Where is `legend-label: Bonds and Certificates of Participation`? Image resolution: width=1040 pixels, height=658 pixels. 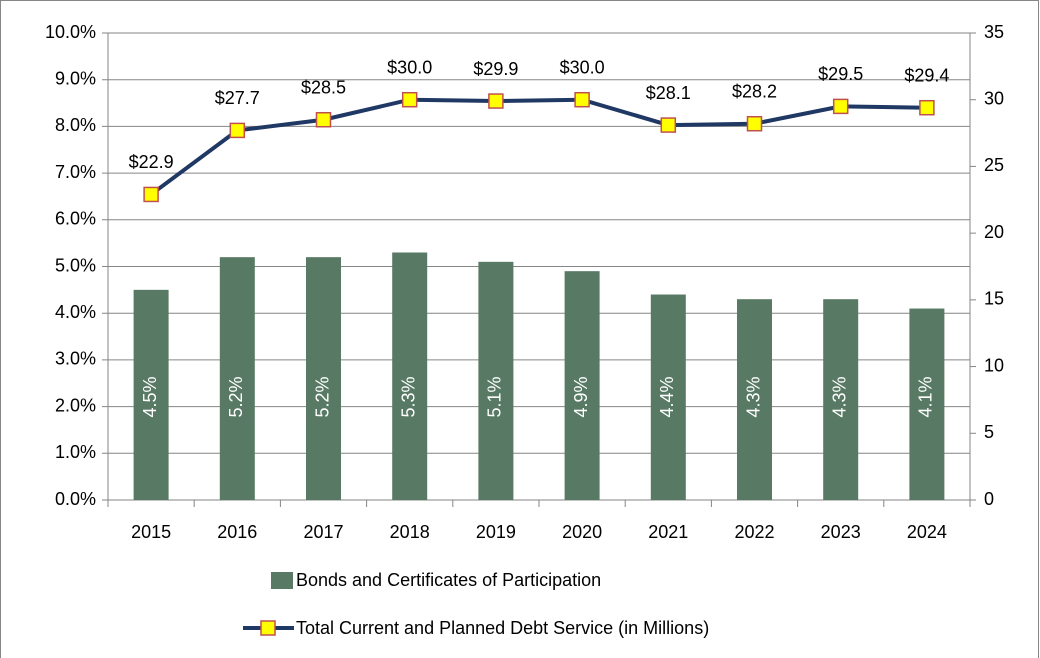 legend-label: Bonds and Certificates of Participation is located at coordinates (448, 580).